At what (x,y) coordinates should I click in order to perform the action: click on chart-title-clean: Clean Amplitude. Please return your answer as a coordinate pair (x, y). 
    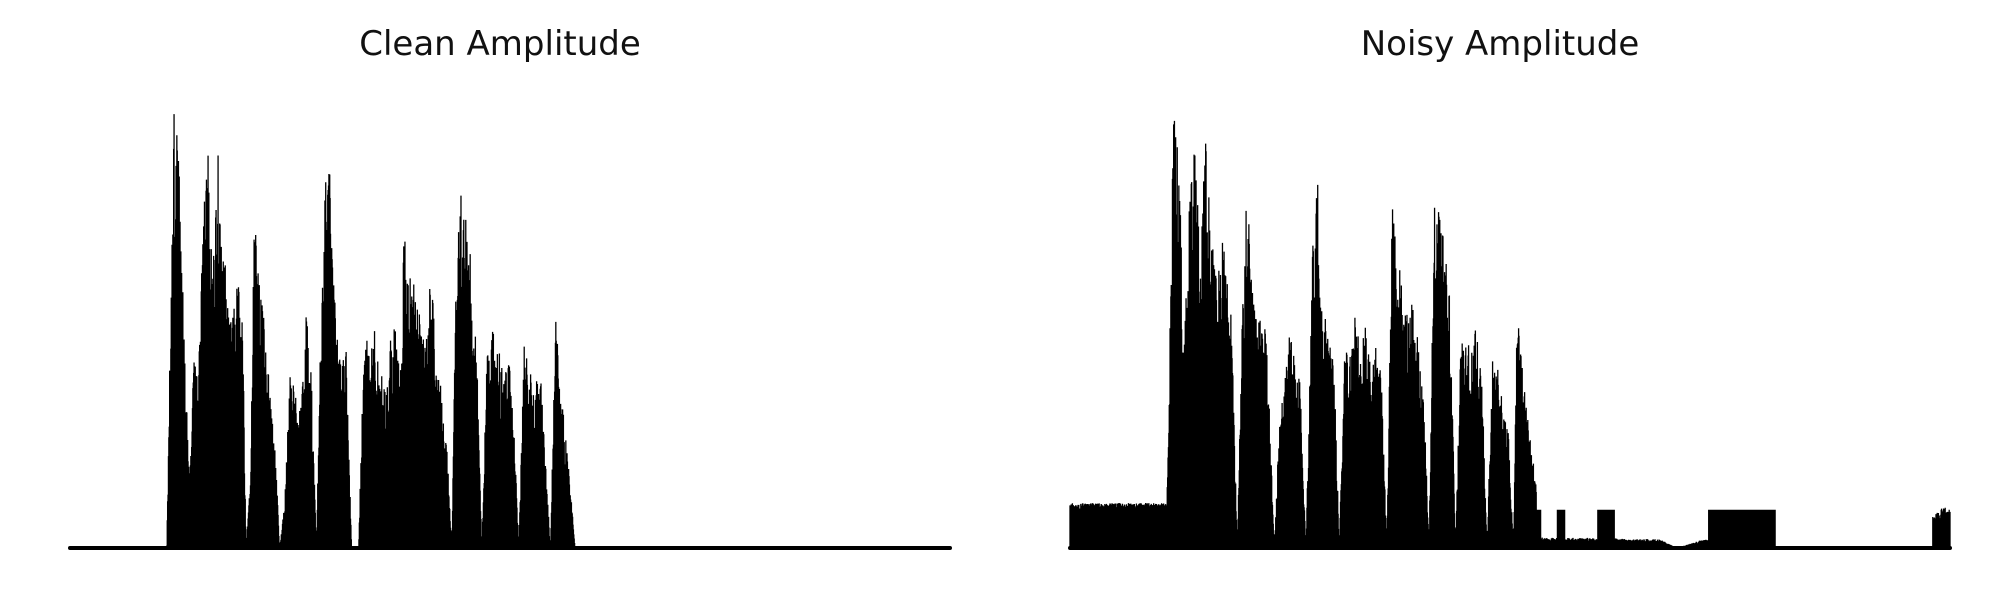
    Looking at the image, I should click on (500, 44).